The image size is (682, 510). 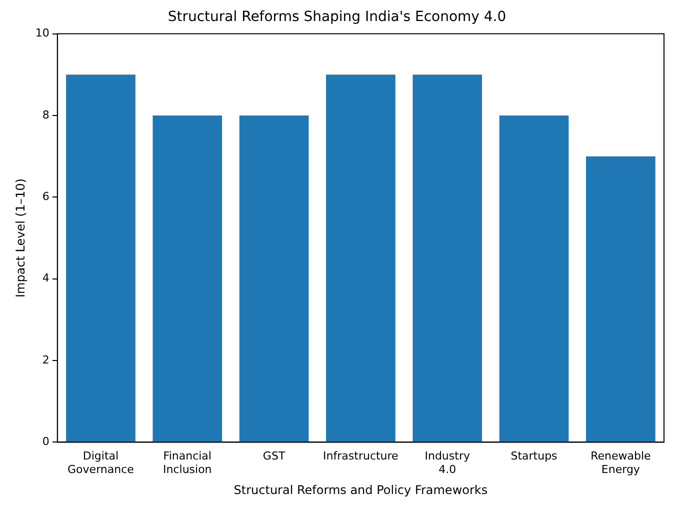 I want to click on x-tick-label: Industry 4.0, so click(x=447, y=463).